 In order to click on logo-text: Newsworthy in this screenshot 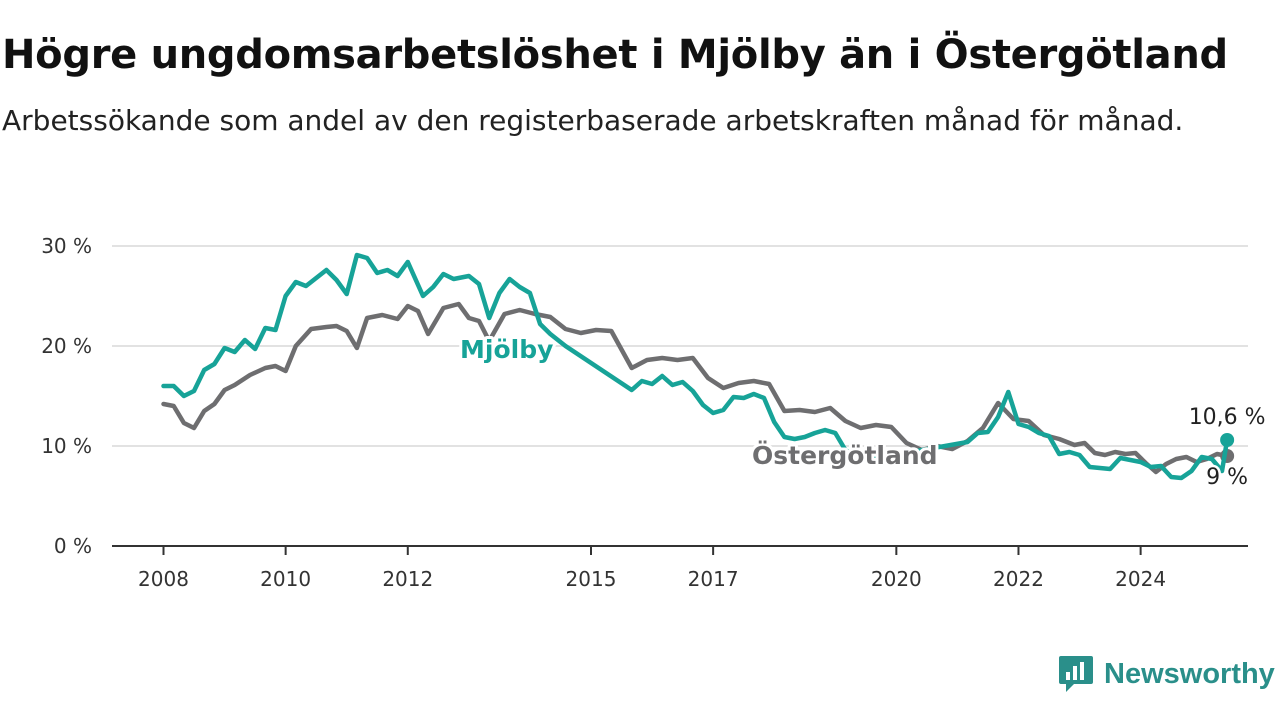, I will do `click(1189, 673)`.